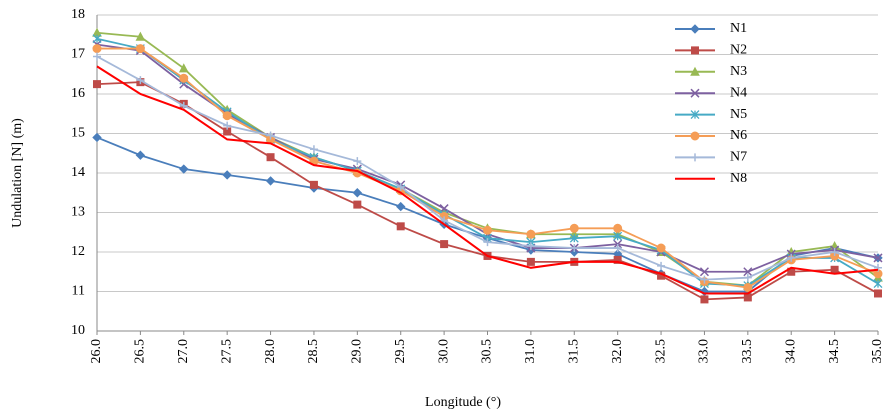  Describe the element at coordinates (78, 251) in the screenshot. I see `y-tick-label: 12` at that location.